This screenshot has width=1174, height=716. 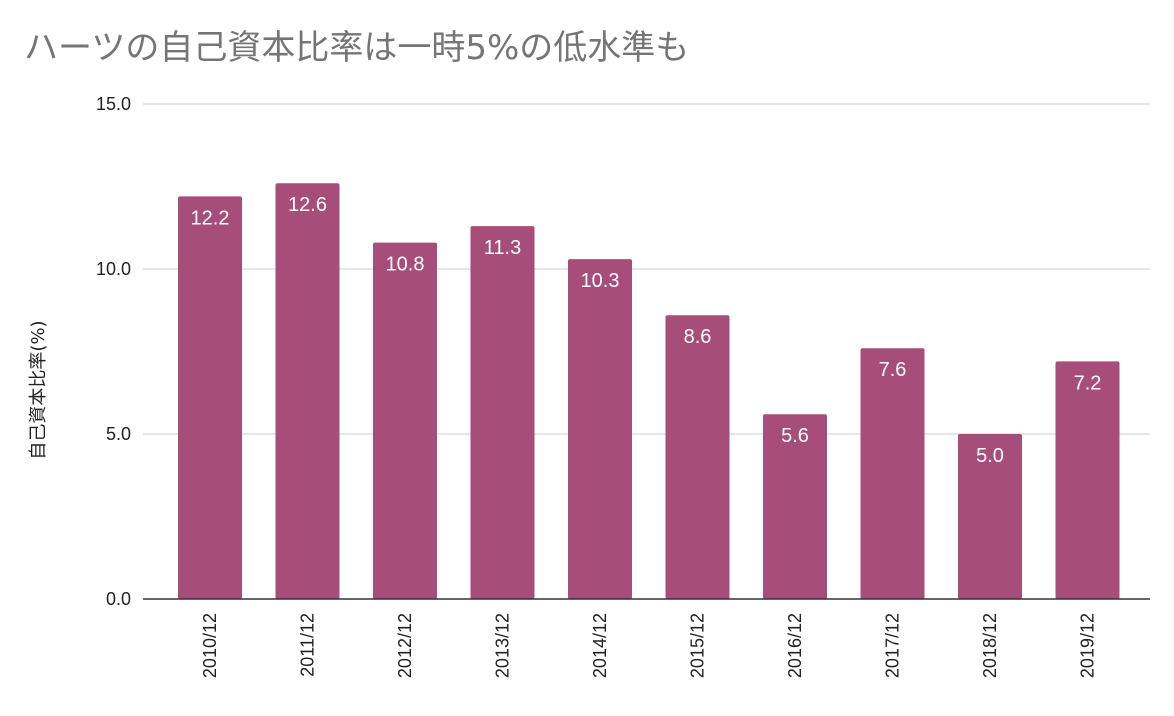 I want to click on x-tick-label: 2018/12, so click(x=990, y=645).